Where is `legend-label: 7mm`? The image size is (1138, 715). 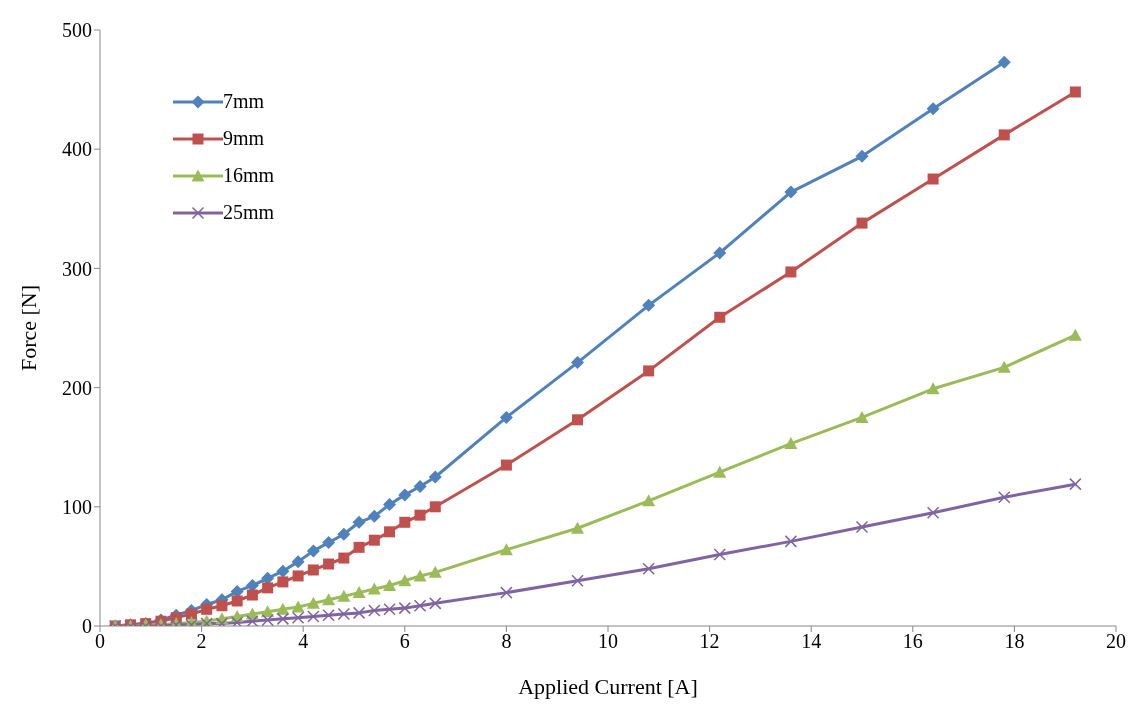
legend-label: 7mm is located at coordinates (244, 101).